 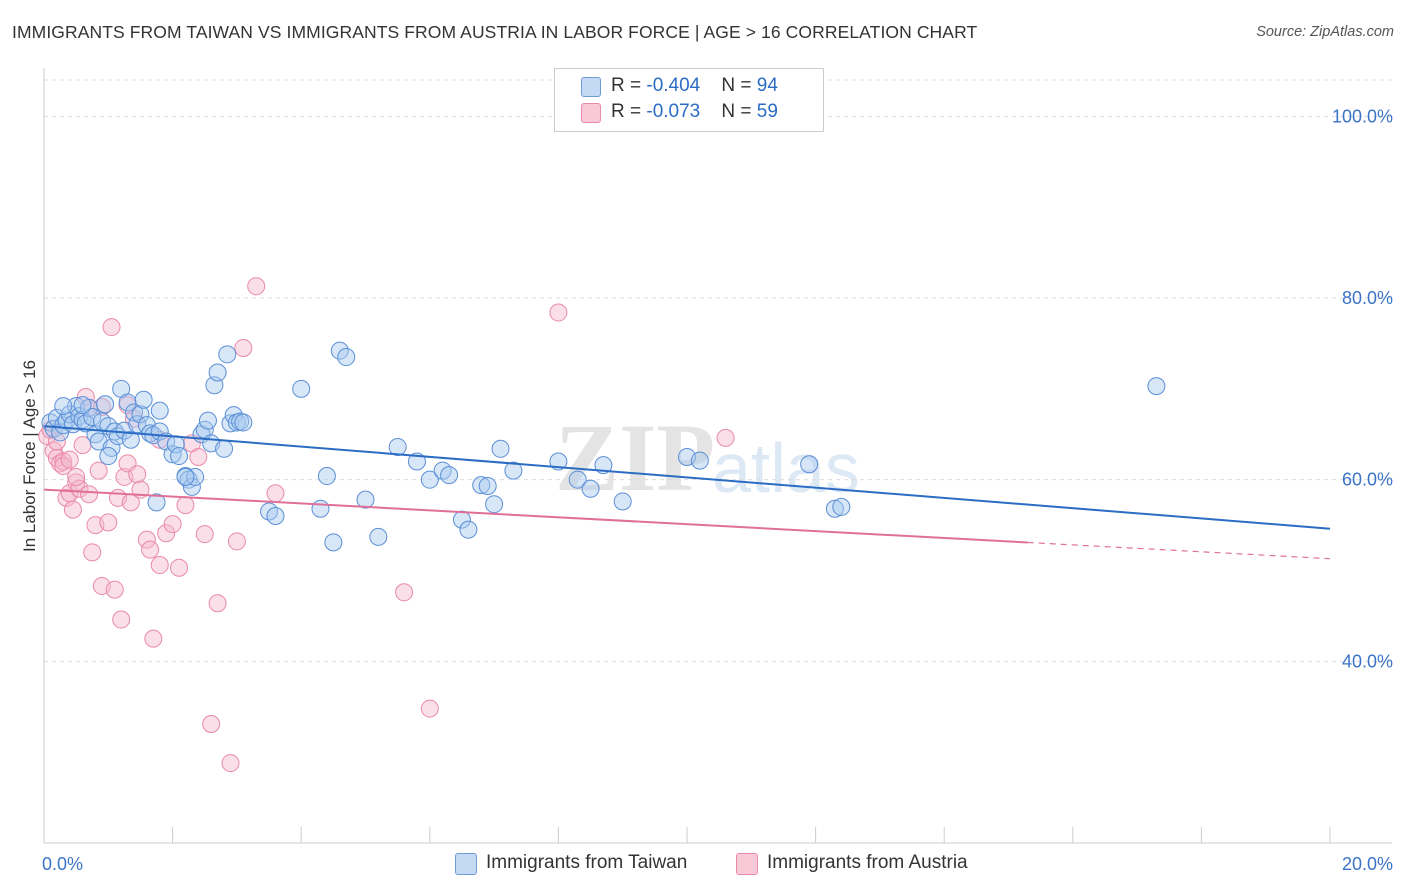 What do you see at coordinates (767, 111) in the screenshot?
I see `austria-n-value: 59` at bounding box center [767, 111].